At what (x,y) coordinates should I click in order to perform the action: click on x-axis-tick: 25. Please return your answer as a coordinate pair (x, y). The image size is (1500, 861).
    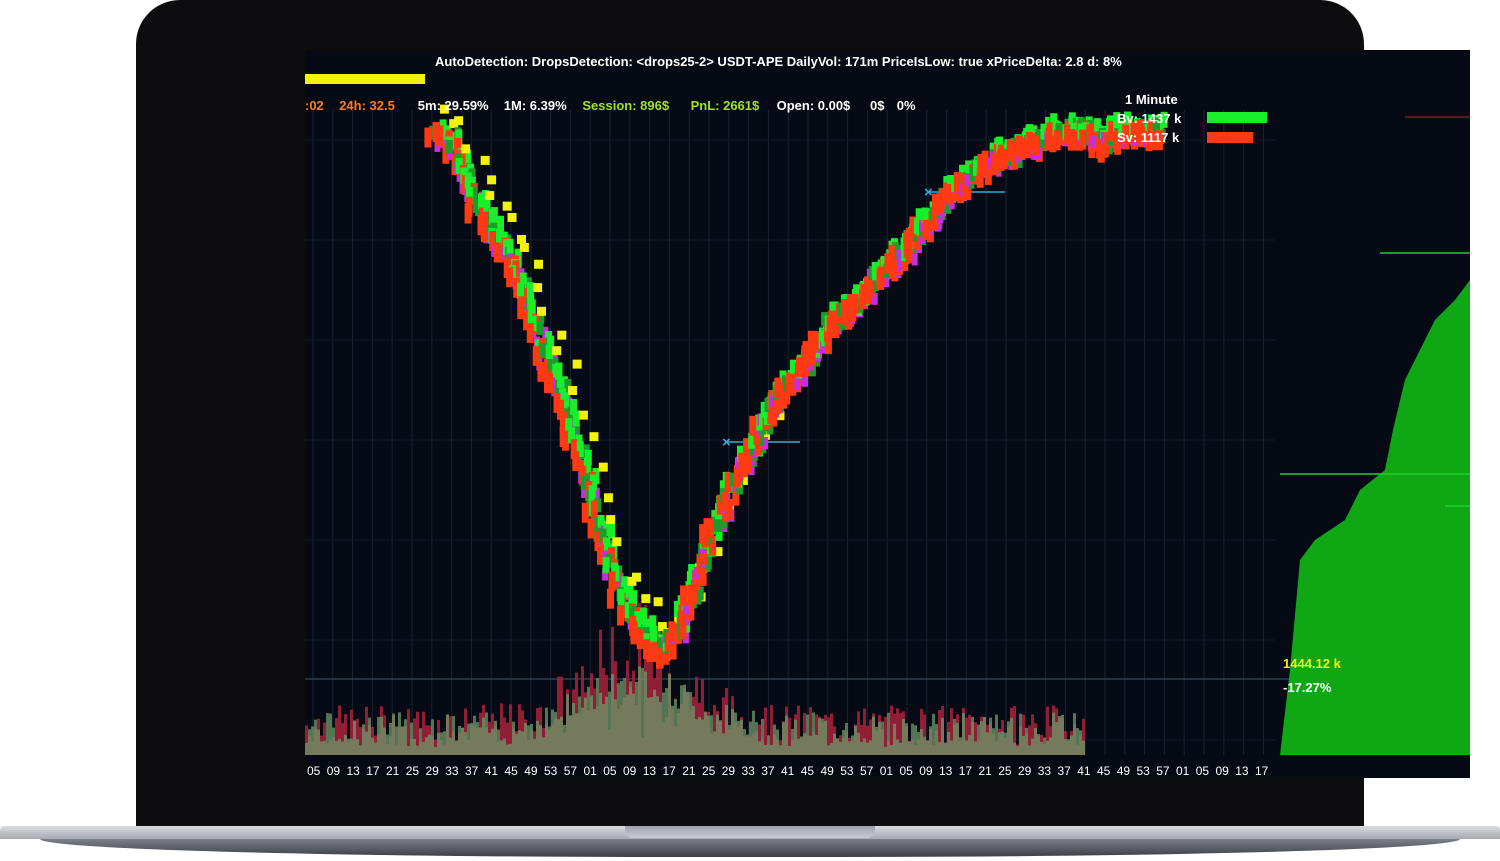
    Looking at the image, I should click on (413, 771).